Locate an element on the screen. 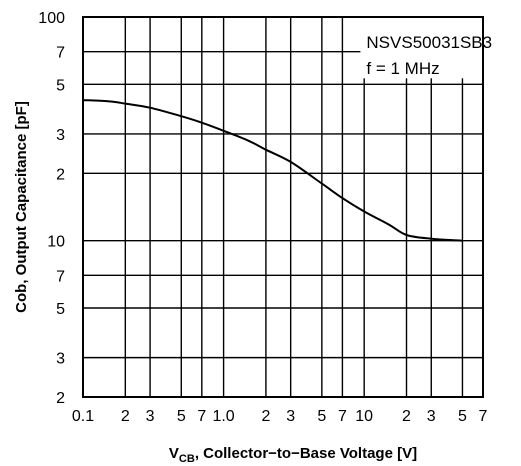 This screenshot has height=466, width=521. x-axis-title-rest: , Collector−to−Base Voltage [V] is located at coordinates (306, 453).